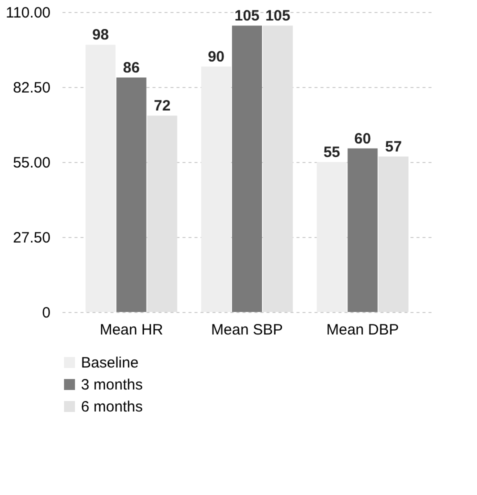 Image resolution: width=477 pixels, height=495 pixels. What do you see at coordinates (247, 330) in the screenshot?
I see `x-tick-label: Mean SBP` at bounding box center [247, 330].